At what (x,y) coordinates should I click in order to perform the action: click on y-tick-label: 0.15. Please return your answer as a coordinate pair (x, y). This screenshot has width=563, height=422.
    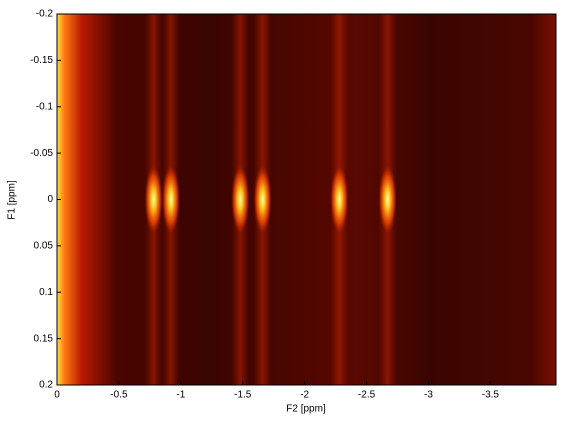
    Looking at the image, I should click on (44, 338).